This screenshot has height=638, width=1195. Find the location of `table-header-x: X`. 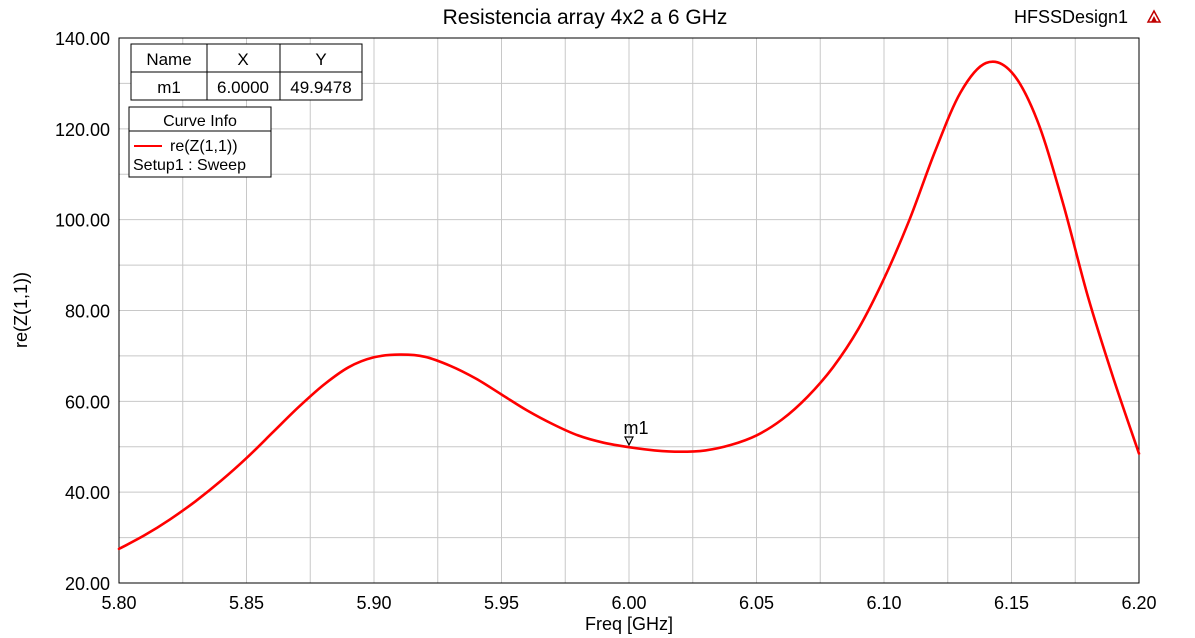

table-header-x: X is located at coordinates (242, 59).